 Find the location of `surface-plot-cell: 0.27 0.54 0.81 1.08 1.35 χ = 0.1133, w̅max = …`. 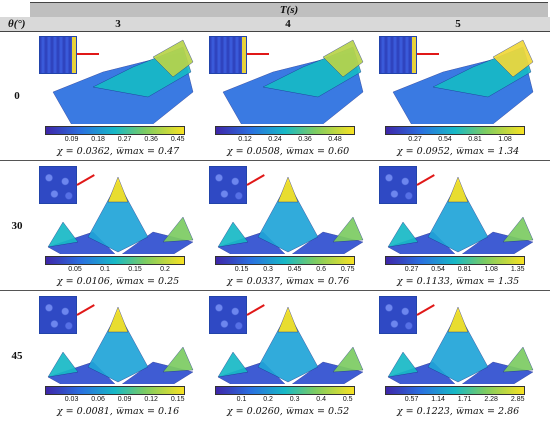

surface-plot-cell: 0.27 0.54 0.81 1.08 1.35 χ = 0.1133, w̅max = … is located at coordinates (458, 225).